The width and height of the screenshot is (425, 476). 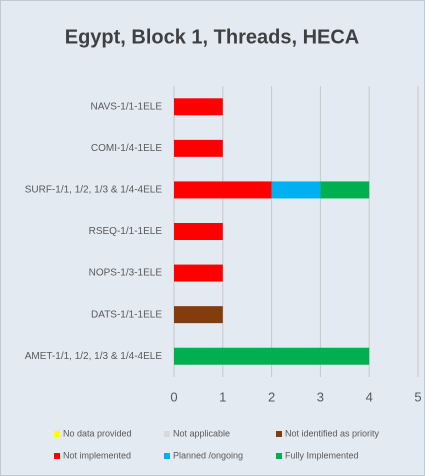 What do you see at coordinates (201, 433) in the screenshot?
I see `legend-label: Not applicable` at bounding box center [201, 433].